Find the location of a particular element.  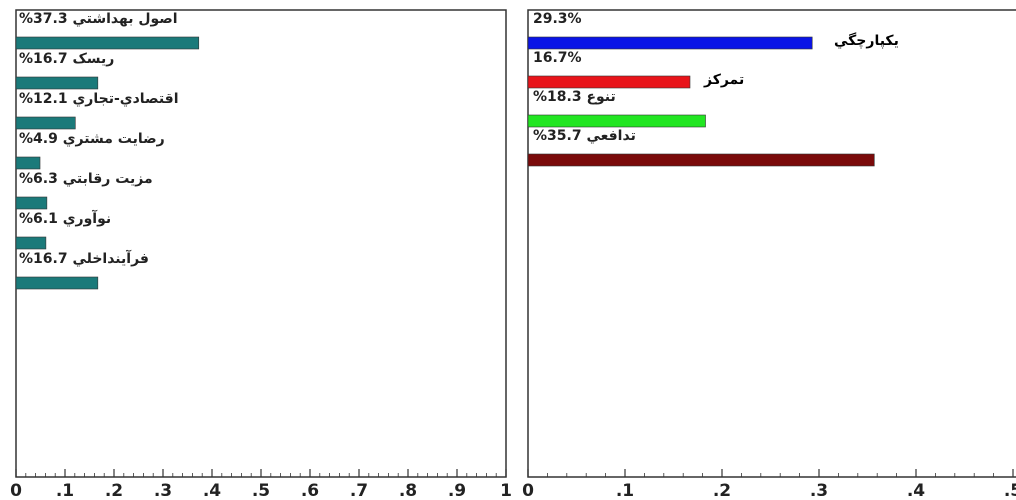

bar-label-4: رضايت مشتري 4.9% is located at coordinates (92, 139).